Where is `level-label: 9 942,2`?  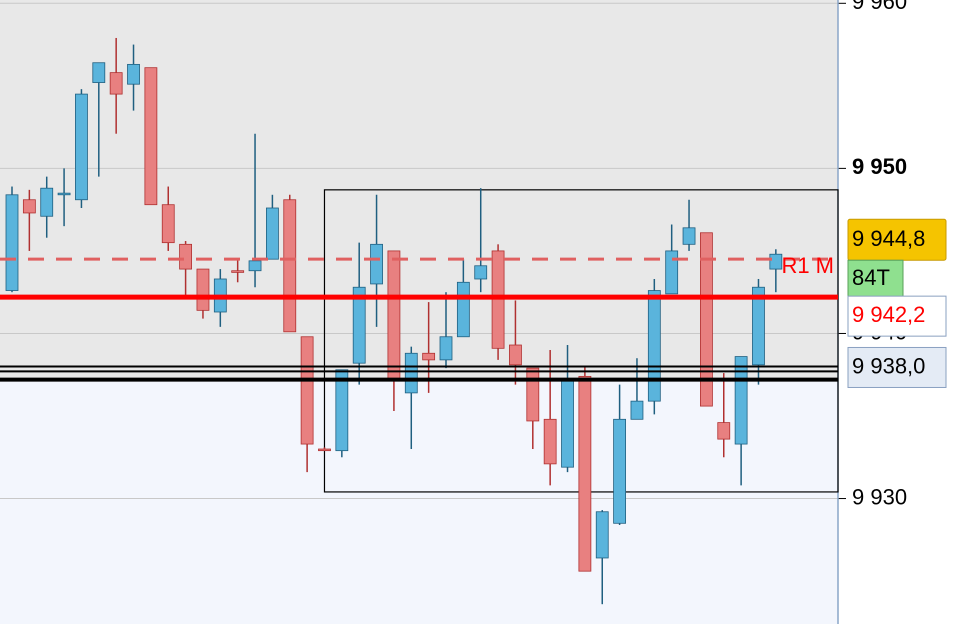
level-label: 9 942,2 is located at coordinates (888, 314).